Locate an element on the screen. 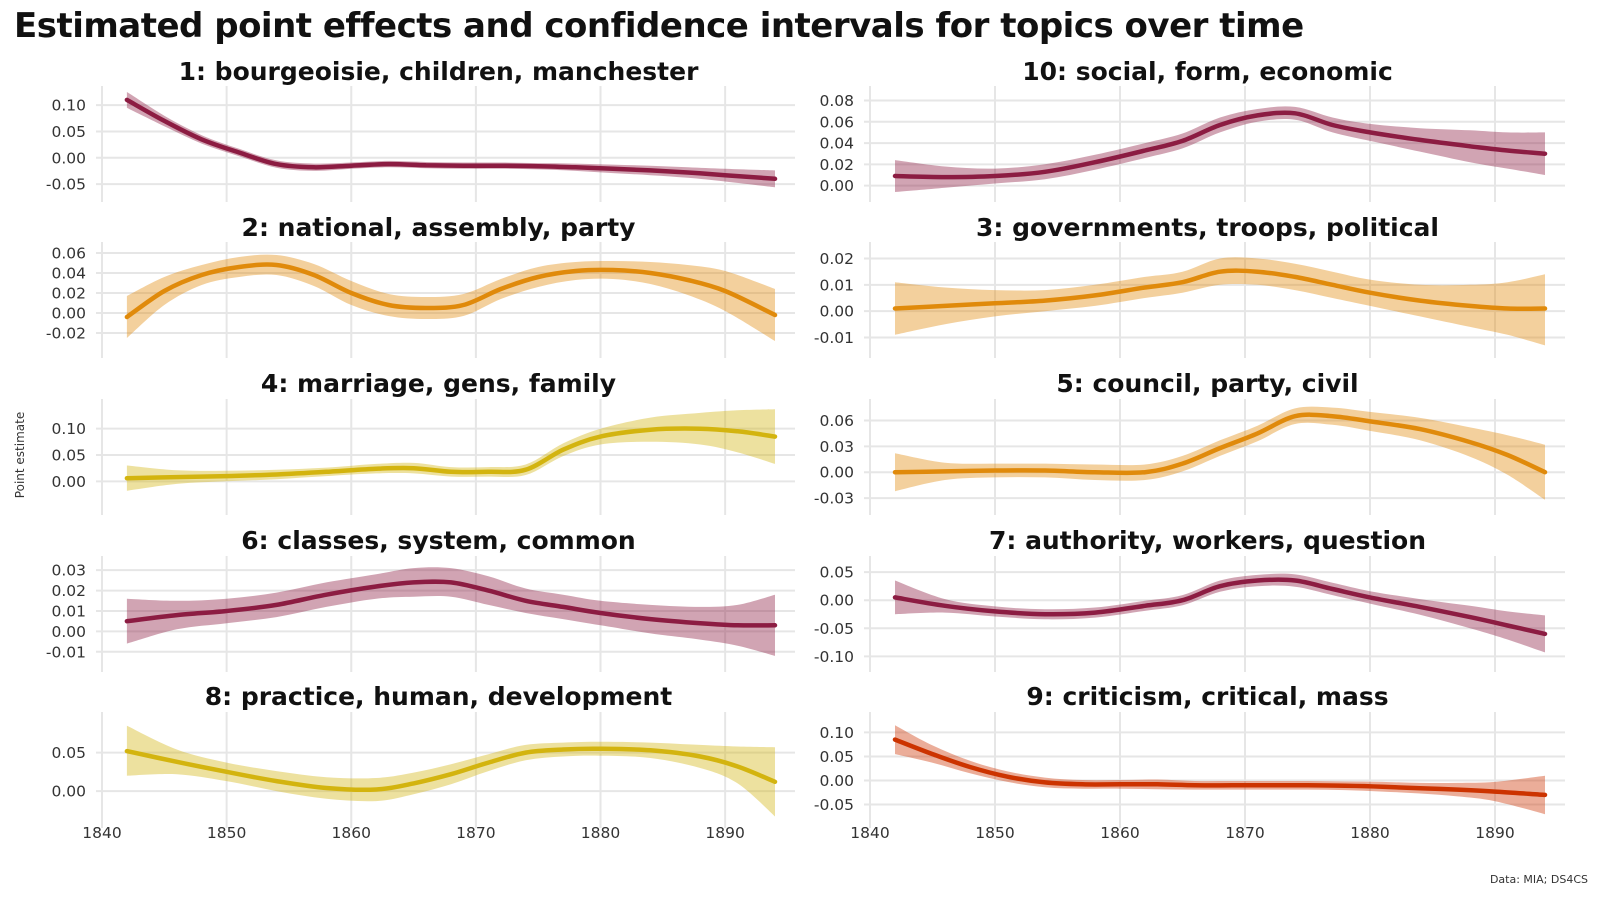  y-tick-label: -0.02 is located at coordinates (66, 334).